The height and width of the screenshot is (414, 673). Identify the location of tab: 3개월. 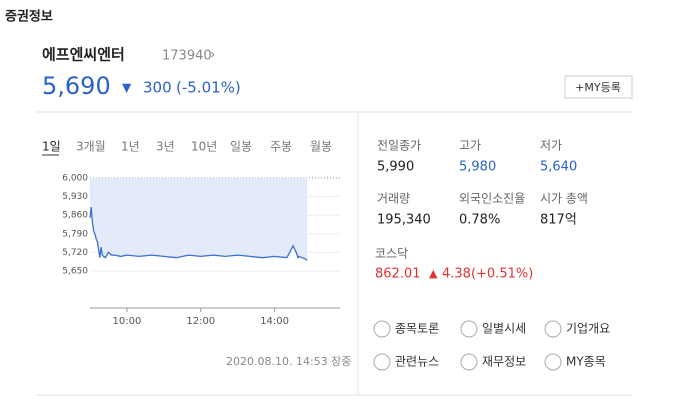
(91, 147).